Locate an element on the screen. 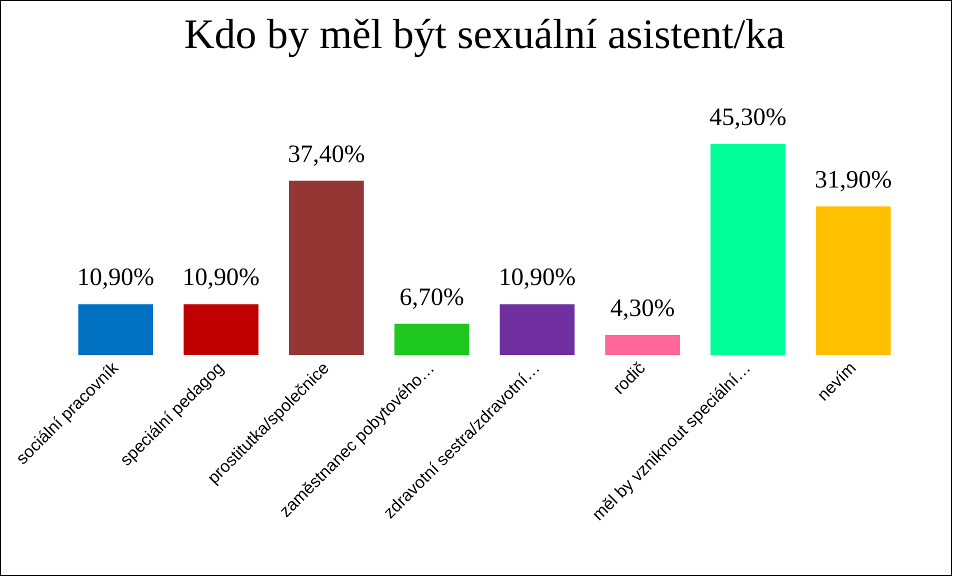 The width and height of the screenshot is (954, 578). data-label: 37,40% is located at coordinates (326, 154).